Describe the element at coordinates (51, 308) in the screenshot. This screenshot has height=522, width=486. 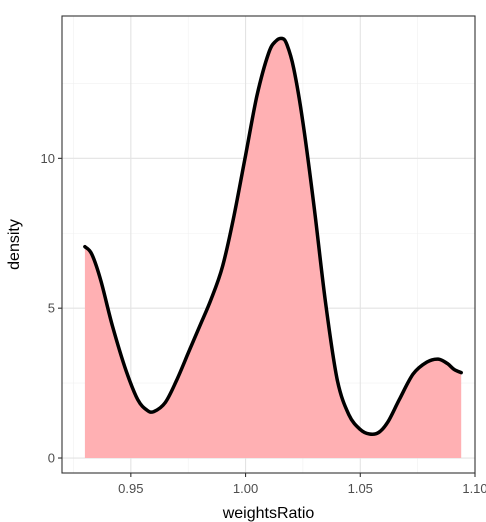
I see `y-tick-label: 5` at that location.